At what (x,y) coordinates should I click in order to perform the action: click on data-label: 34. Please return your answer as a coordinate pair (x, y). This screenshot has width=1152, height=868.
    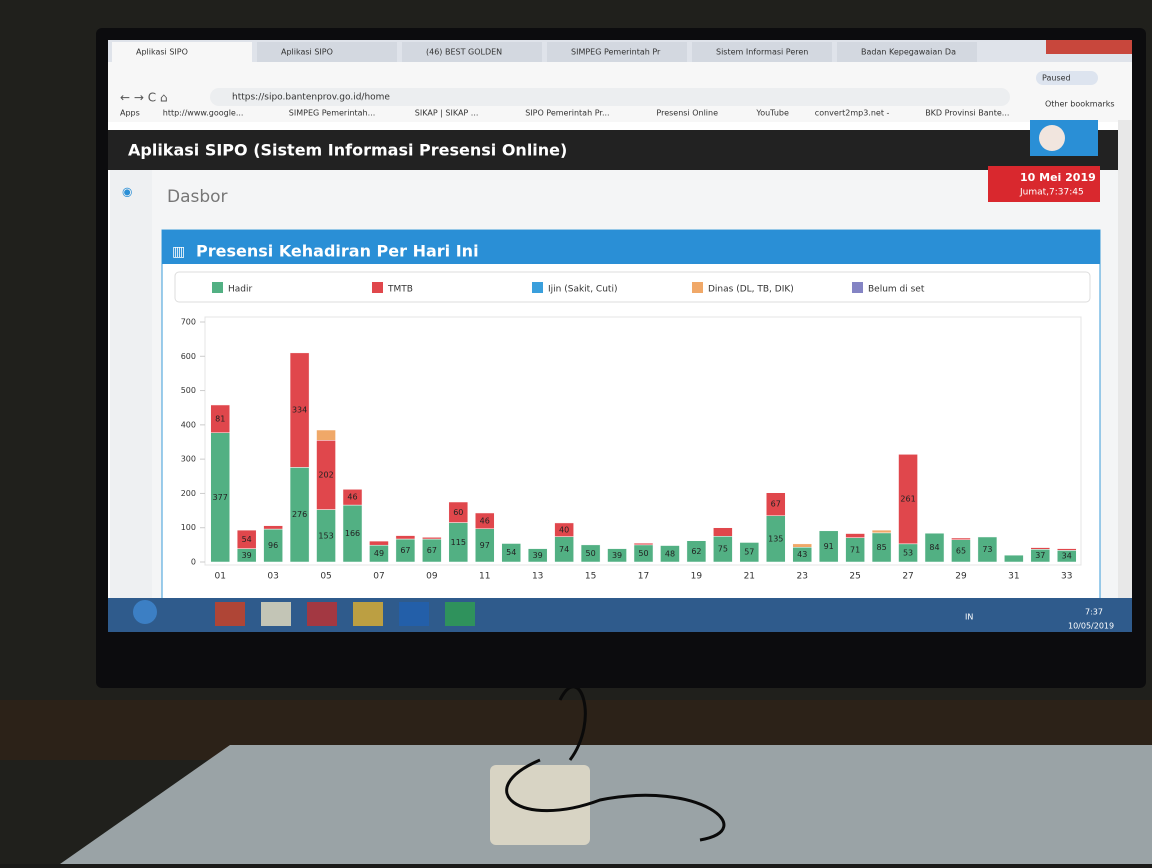
    Looking at the image, I should click on (1067, 556).